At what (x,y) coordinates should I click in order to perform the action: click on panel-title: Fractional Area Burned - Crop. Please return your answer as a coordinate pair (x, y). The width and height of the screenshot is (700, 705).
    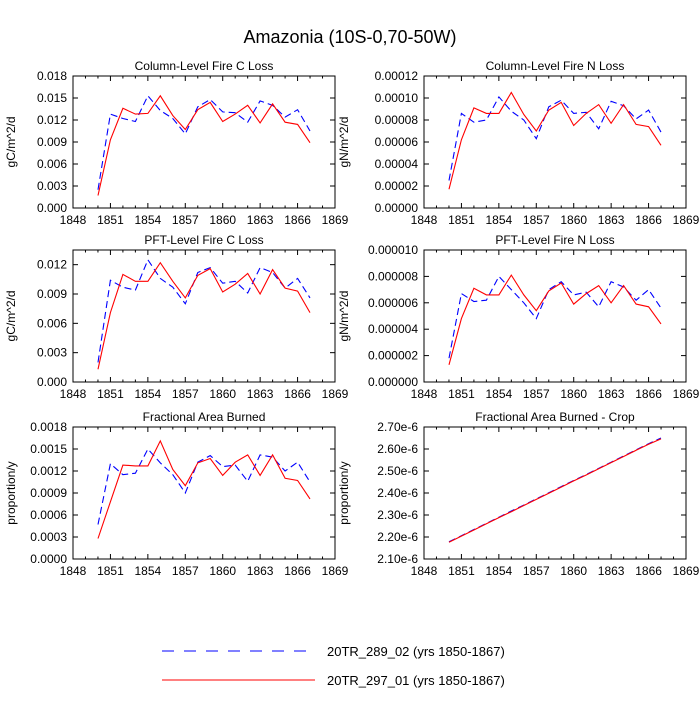
    Looking at the image, I should click on (555, 417).